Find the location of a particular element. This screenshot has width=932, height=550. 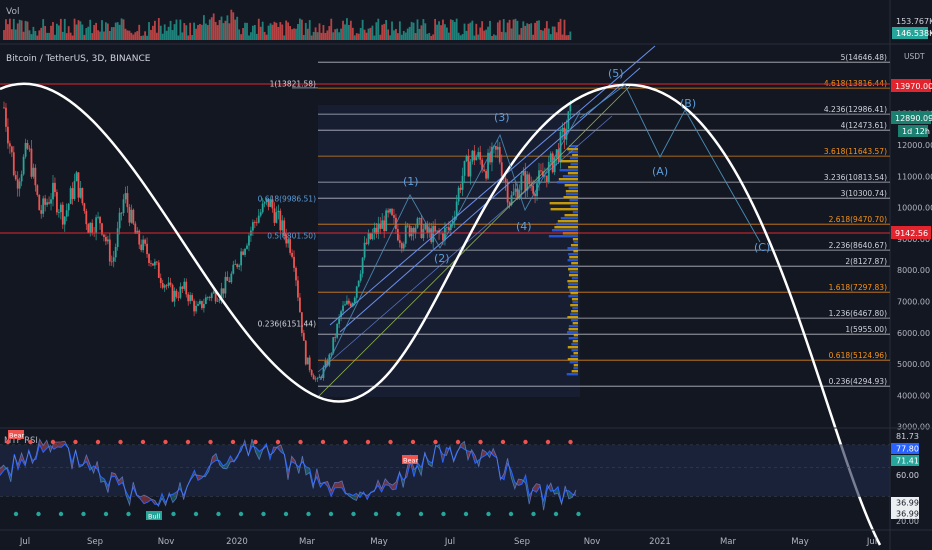

volume-profile is located at coordinates (563, 260).